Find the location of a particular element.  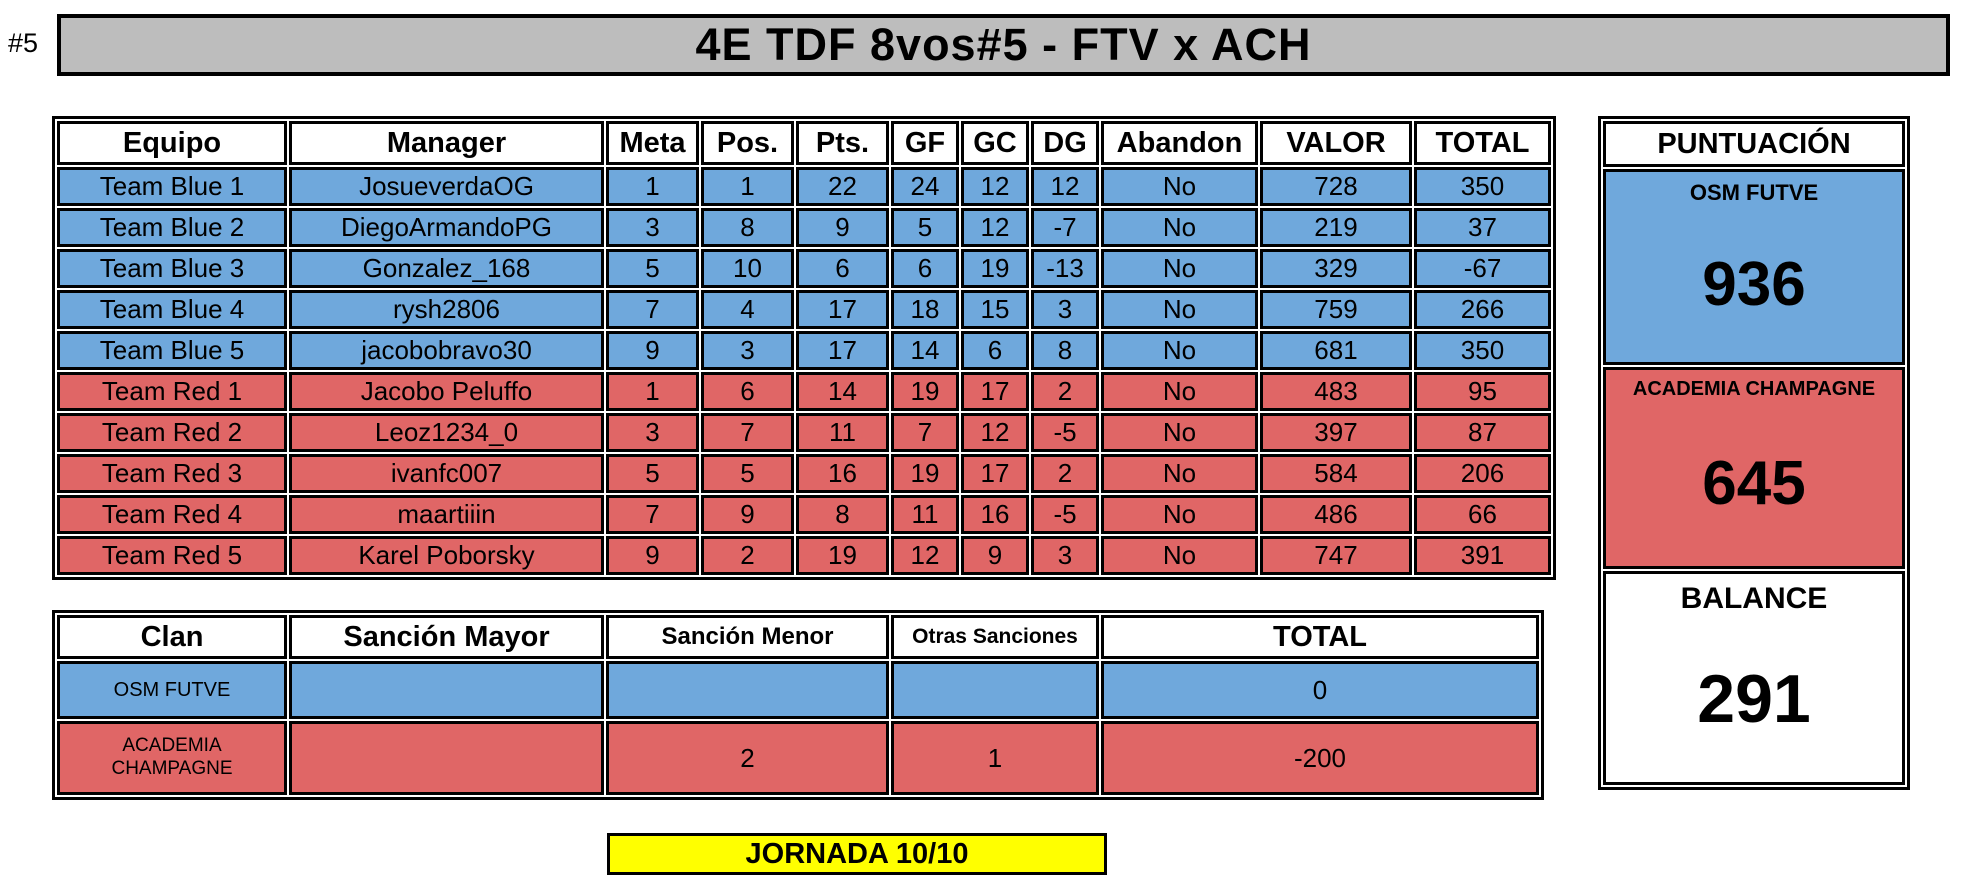

stand-cell-gf: 11 is located at coordinates (925, 514).